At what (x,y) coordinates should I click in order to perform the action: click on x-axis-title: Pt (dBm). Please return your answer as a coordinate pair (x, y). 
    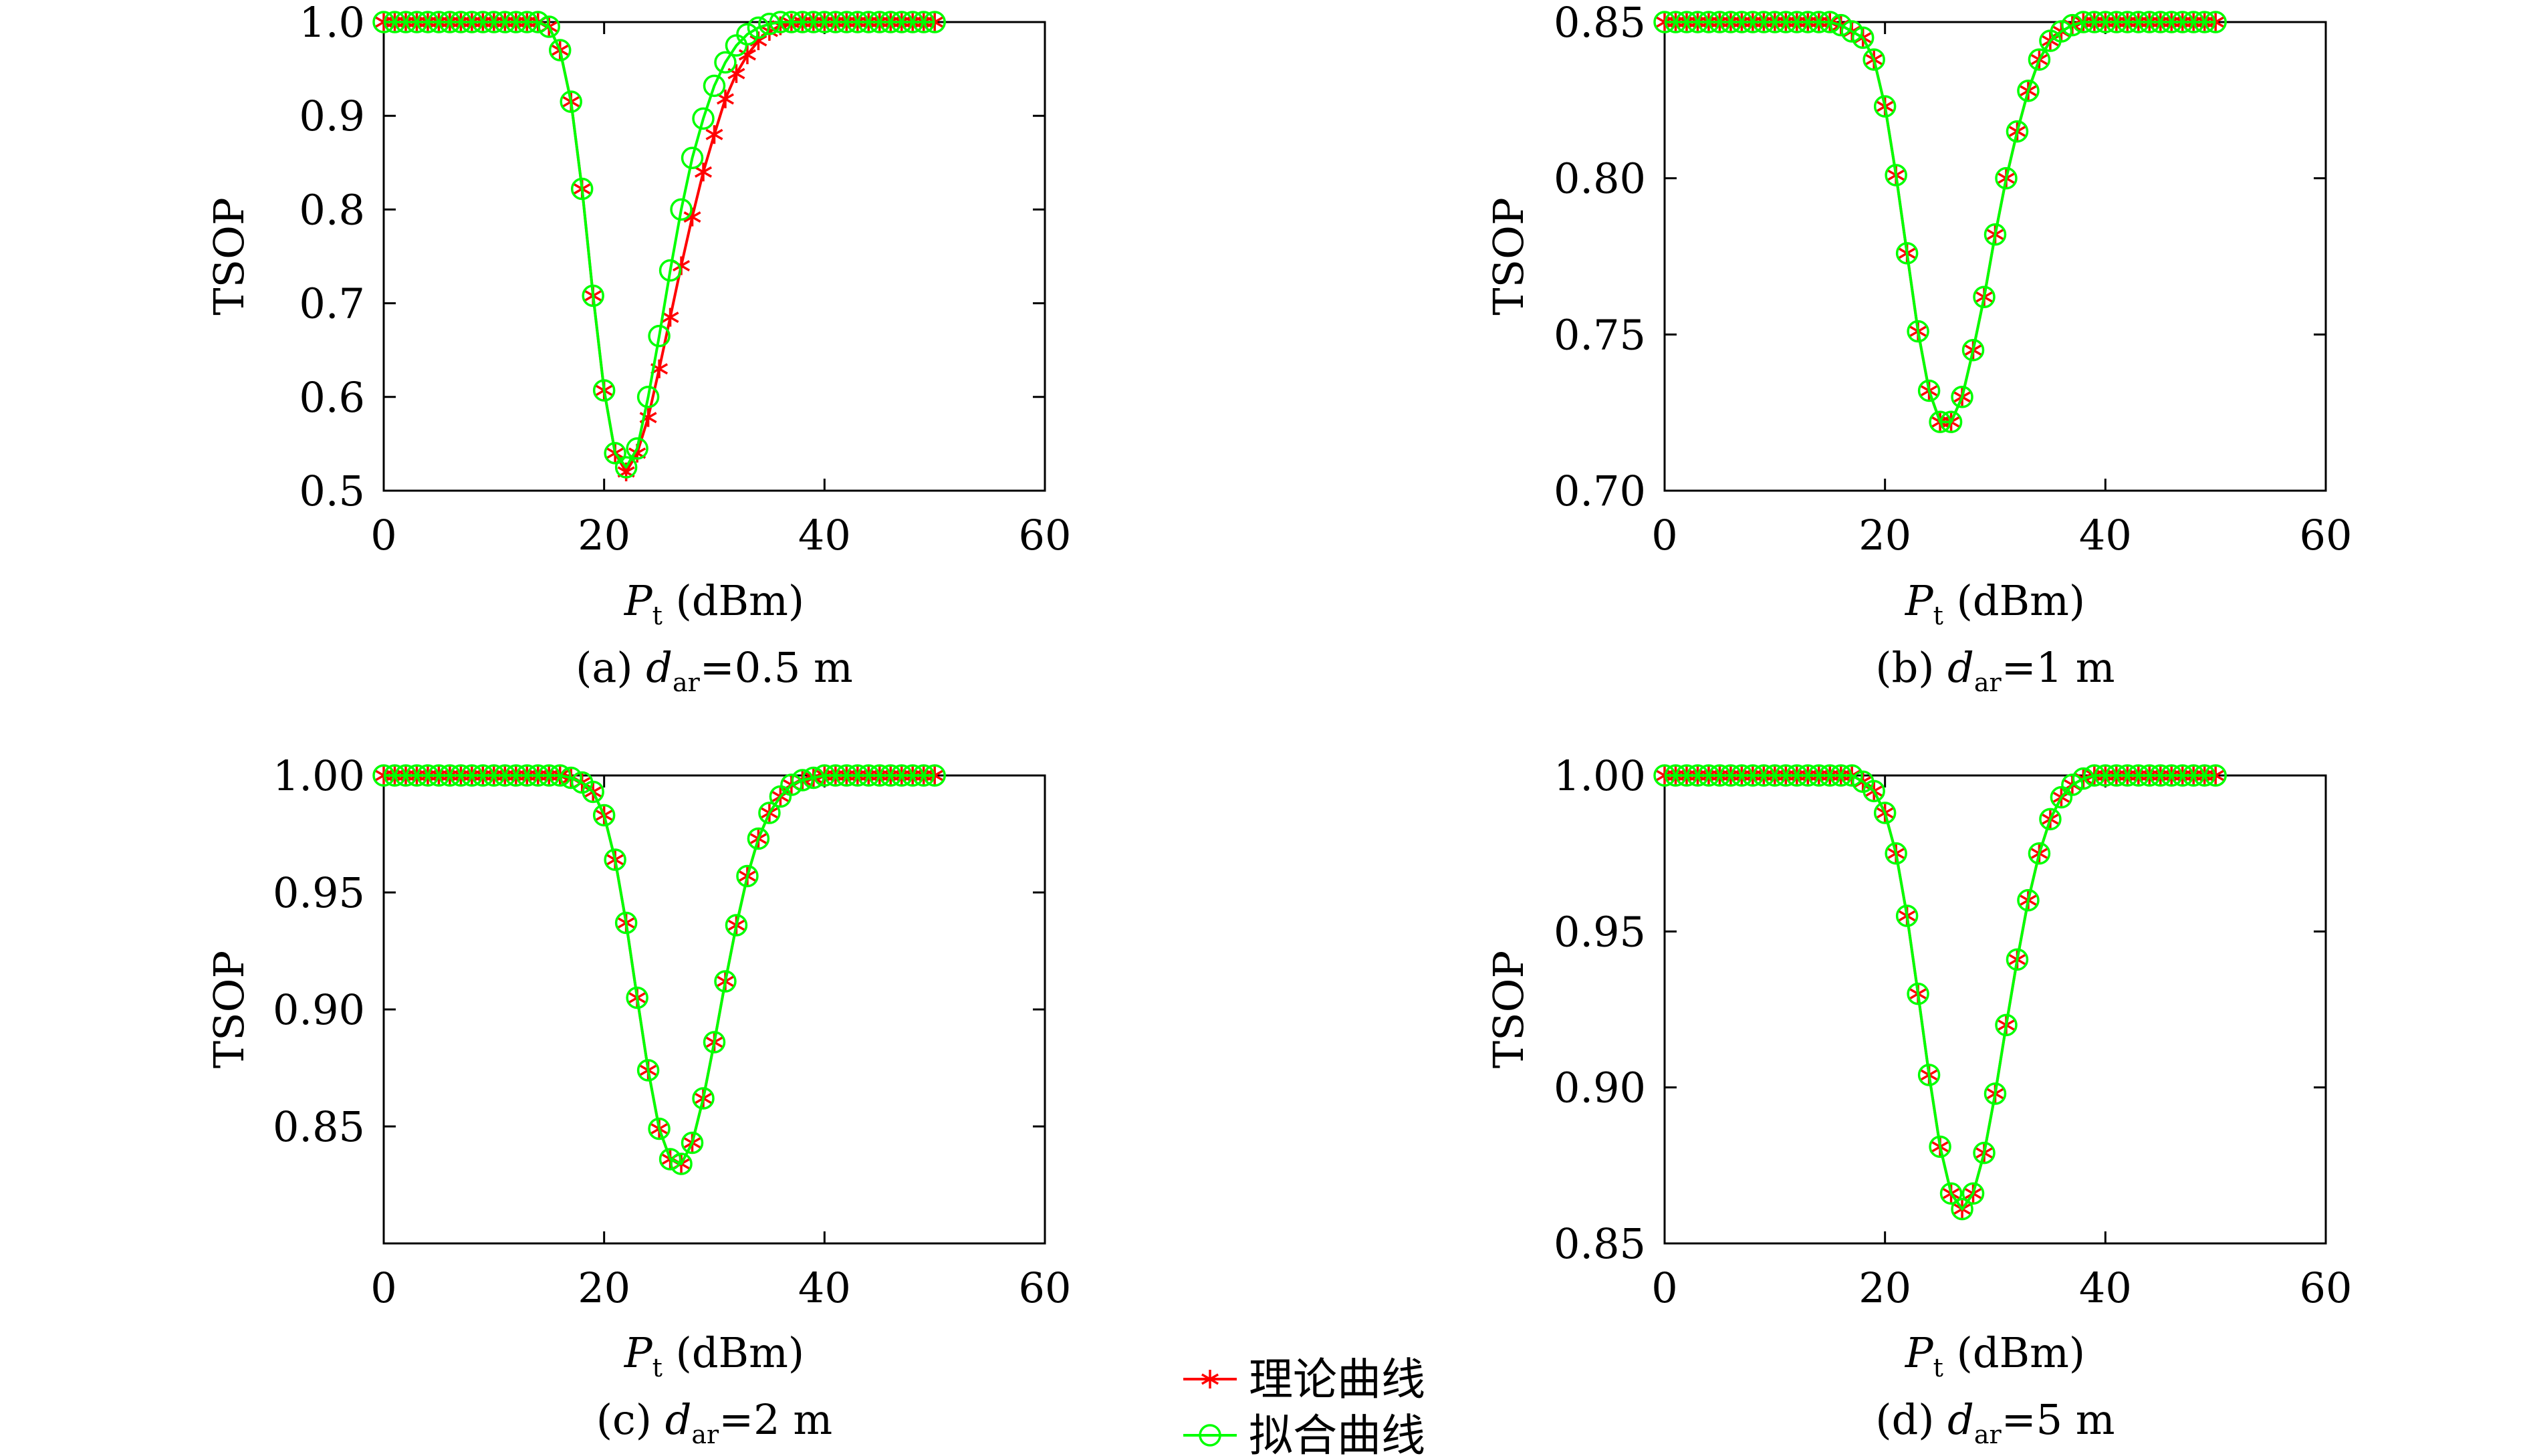
    Looking at the image, I should click on (1995, 603).